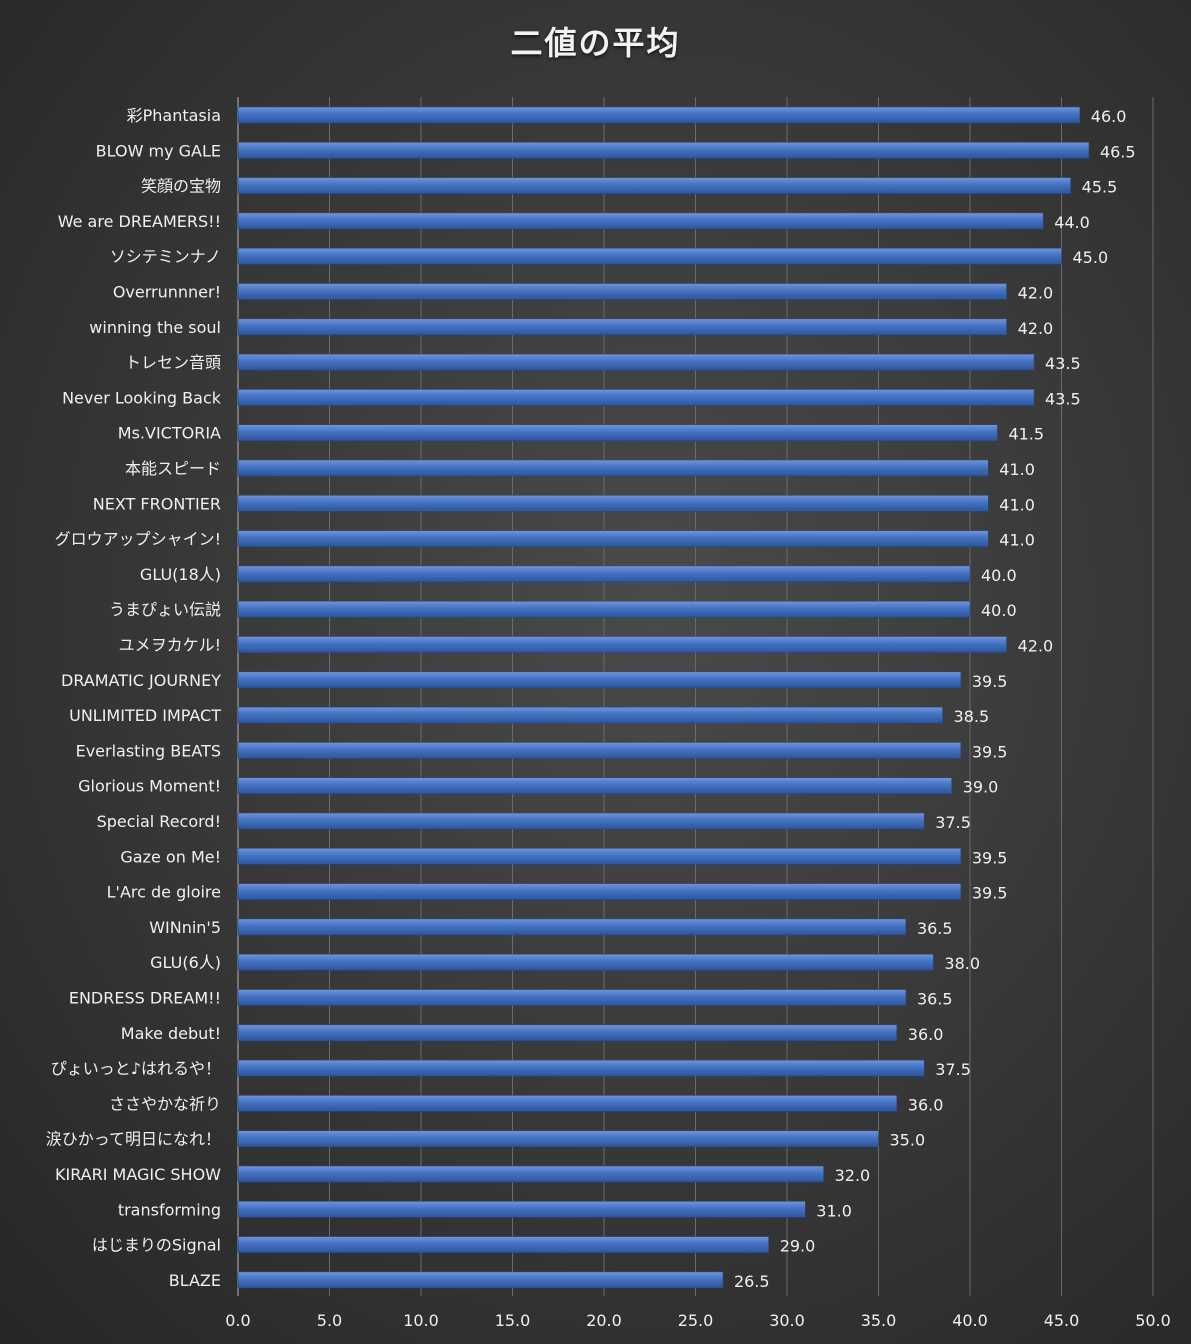 The height and width of the screenshot is (1344, 1191). What do you see at coordinates (138, 1174) in the screenshot?
I see `category-label: KIRARI MAGIC SHOW` at bounding box center [138, 1174].